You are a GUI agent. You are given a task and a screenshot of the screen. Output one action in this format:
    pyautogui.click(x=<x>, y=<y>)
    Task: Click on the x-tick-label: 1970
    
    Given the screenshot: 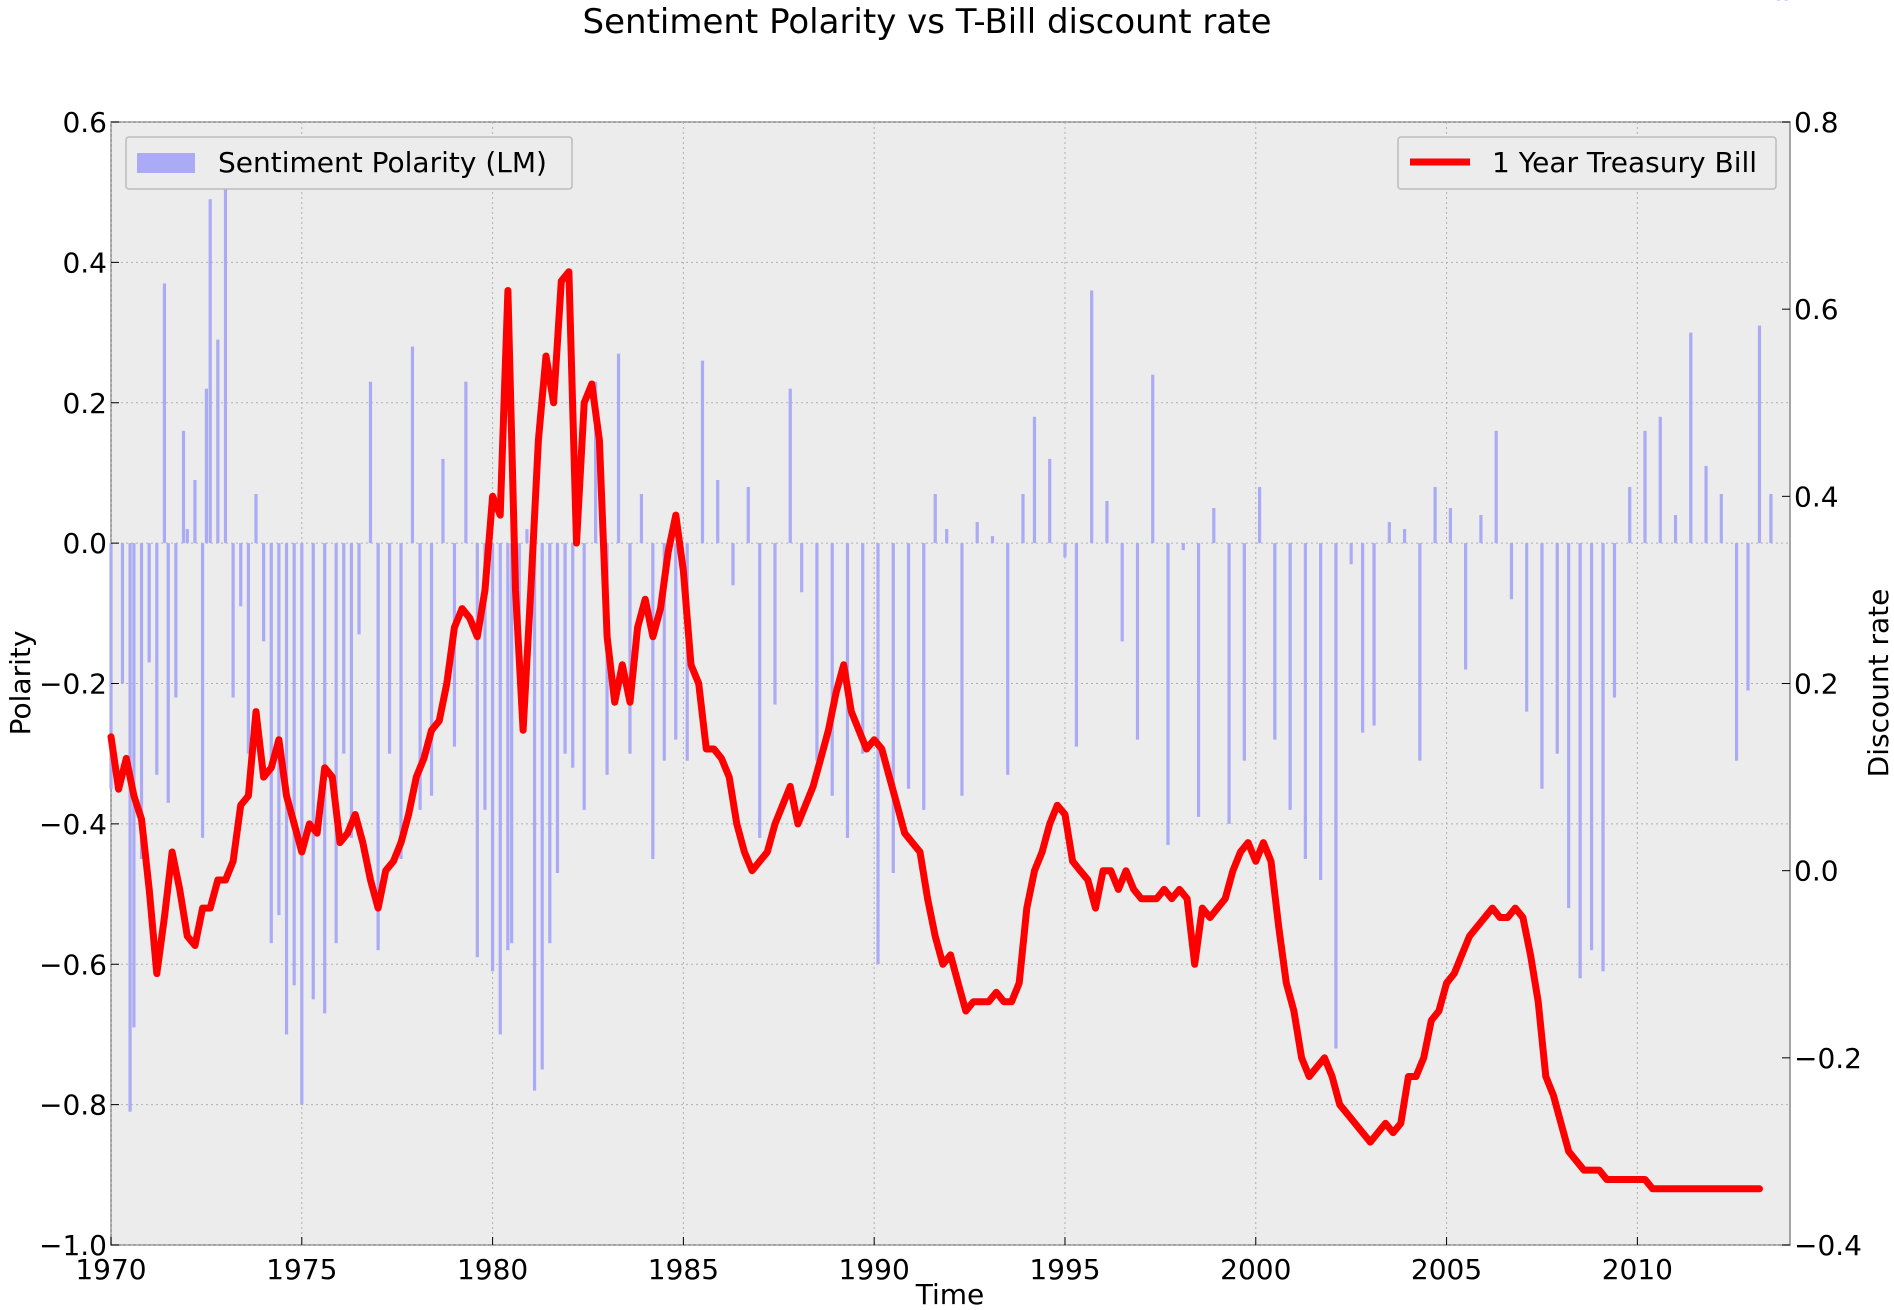 What is the action you would take?
    pyautogui.click(x=110, y=1269)
    